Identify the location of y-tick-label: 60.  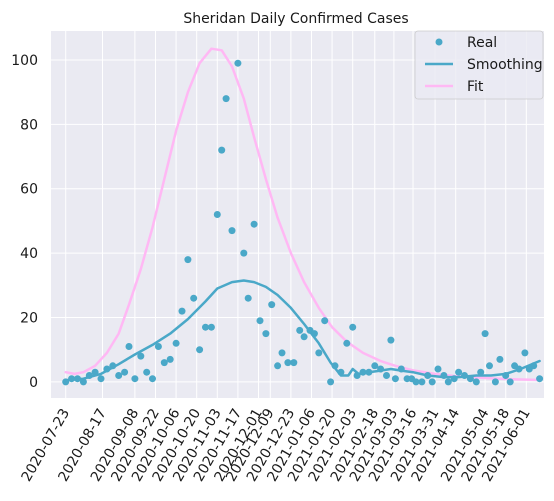
(29, 190).